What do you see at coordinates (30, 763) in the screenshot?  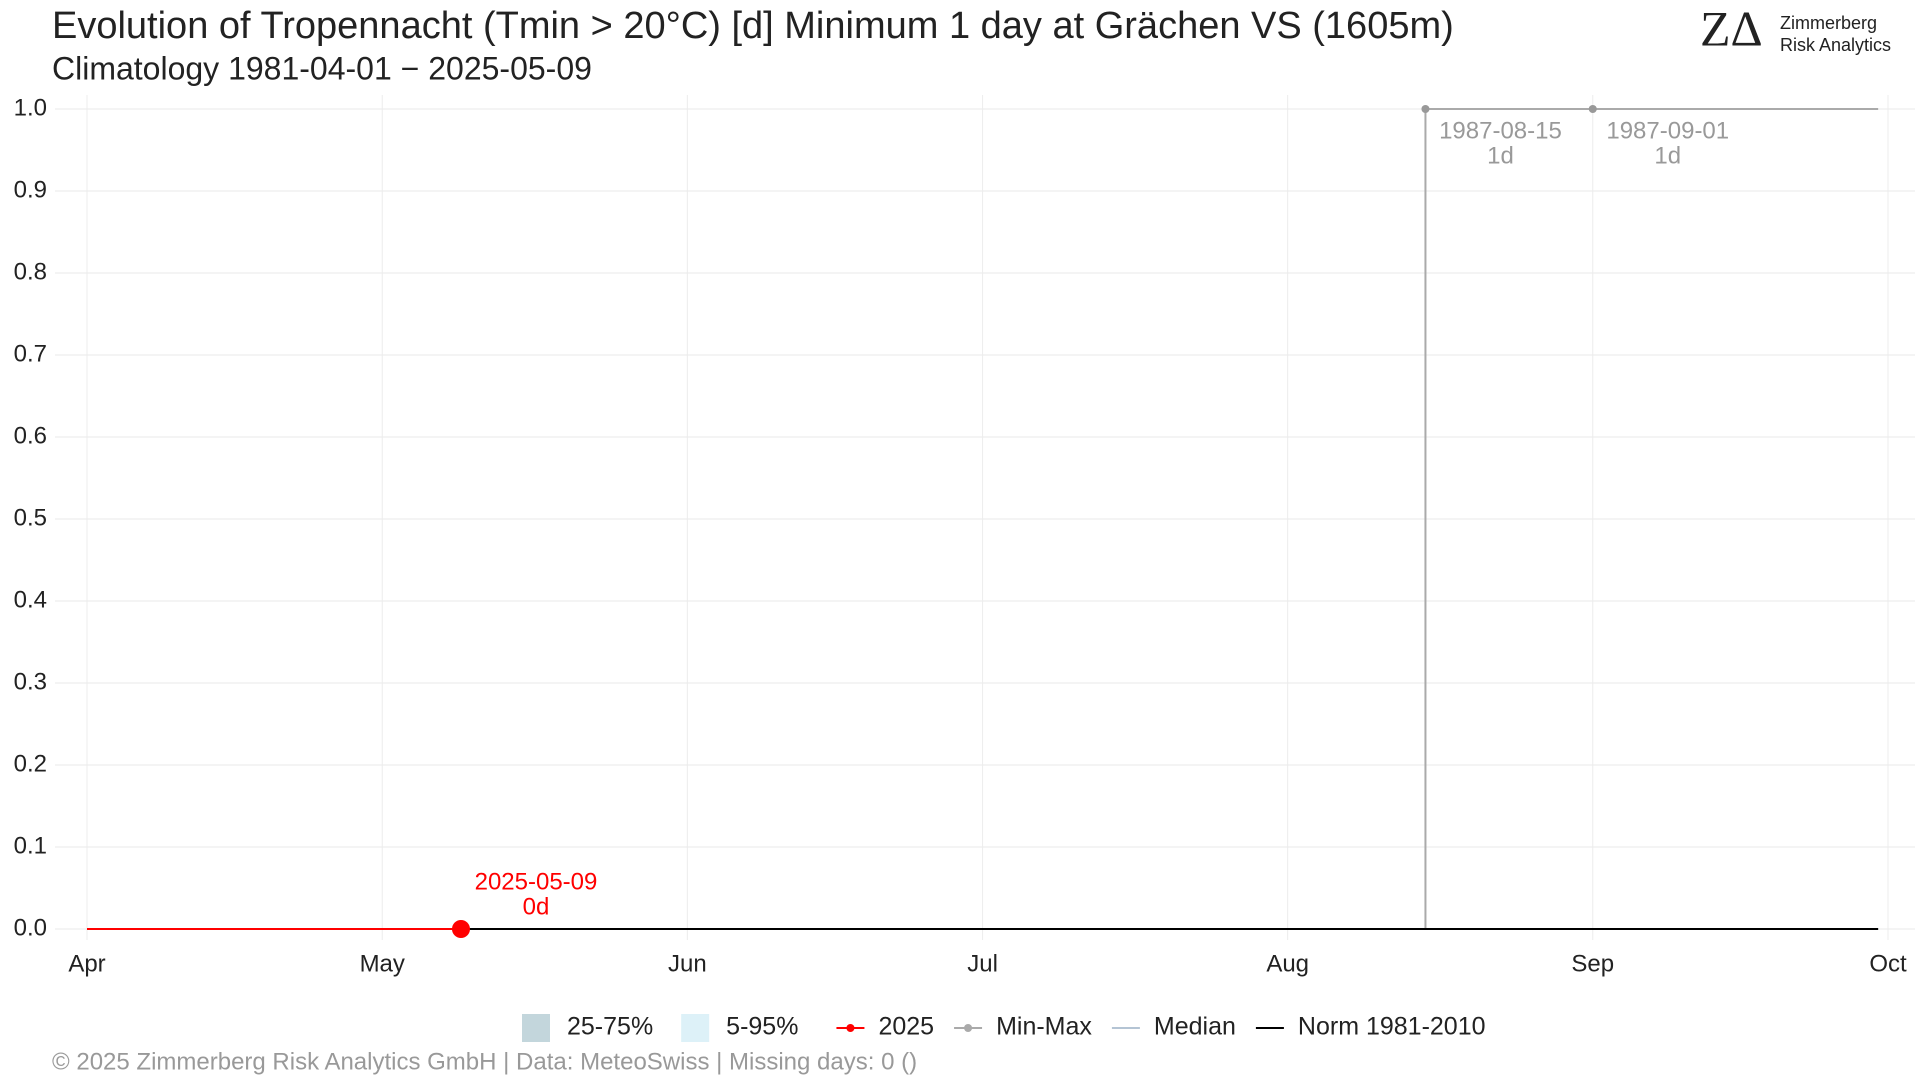 I see `y-tick-label: 0.2` at bounding box center [30, 763].